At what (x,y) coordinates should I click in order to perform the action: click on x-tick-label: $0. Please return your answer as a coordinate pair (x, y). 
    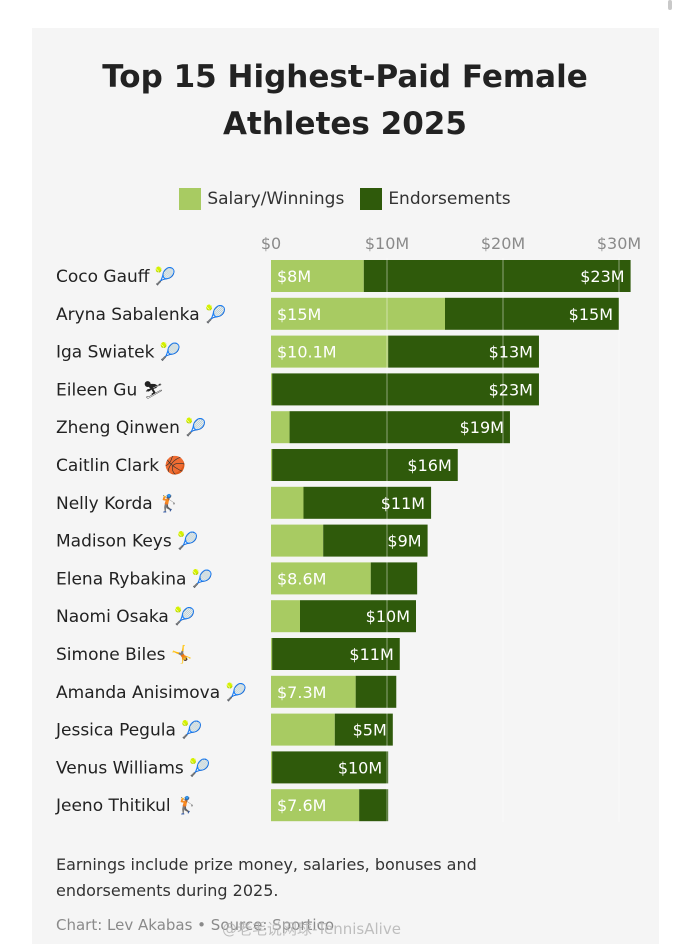
    Looking at the image, I should click on (271, 243).